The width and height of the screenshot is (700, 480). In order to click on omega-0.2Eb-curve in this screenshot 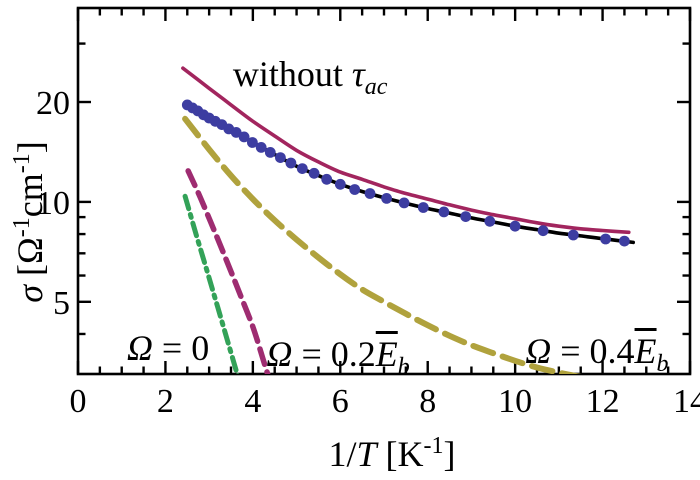, I will do `click(228, 271)`.